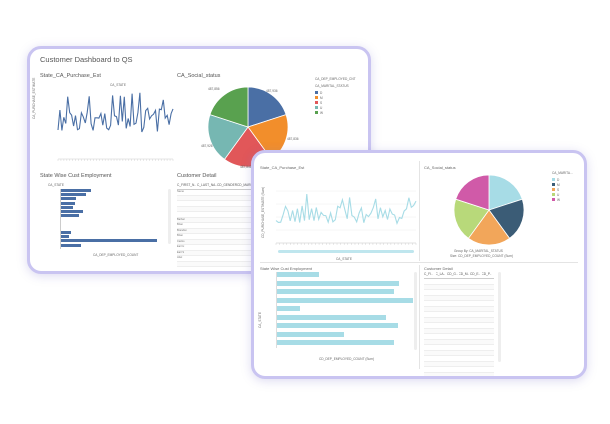 The height and width of the screenshot is (424, 610). What do you see at coordinates (438, 268) in the screenshot?
I see `table-2-title: Customer Detail` at bounding box center [438, 268].